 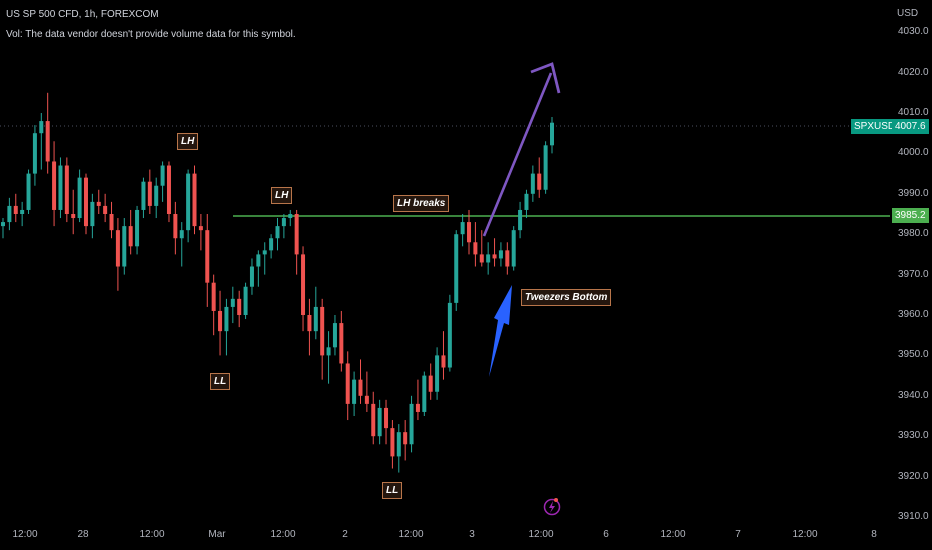 I want to click on x-tick-label: 8, so click(x=874, y=534).